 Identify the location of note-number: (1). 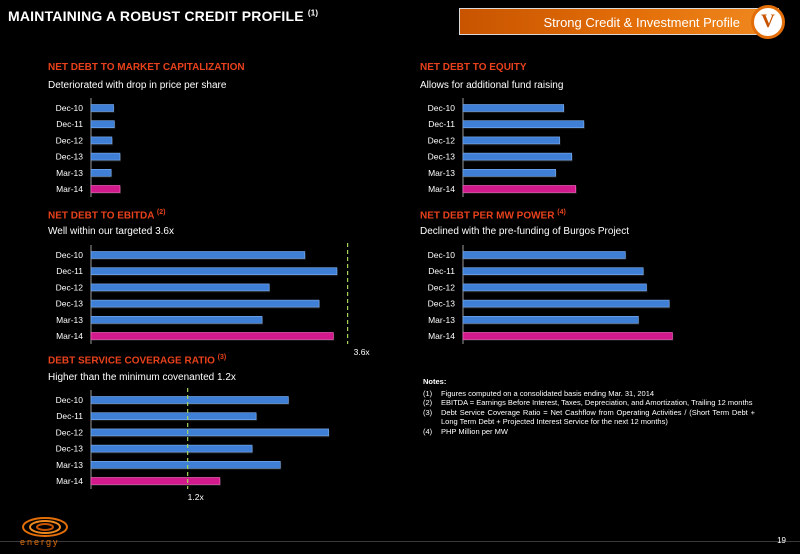
(428, 393).